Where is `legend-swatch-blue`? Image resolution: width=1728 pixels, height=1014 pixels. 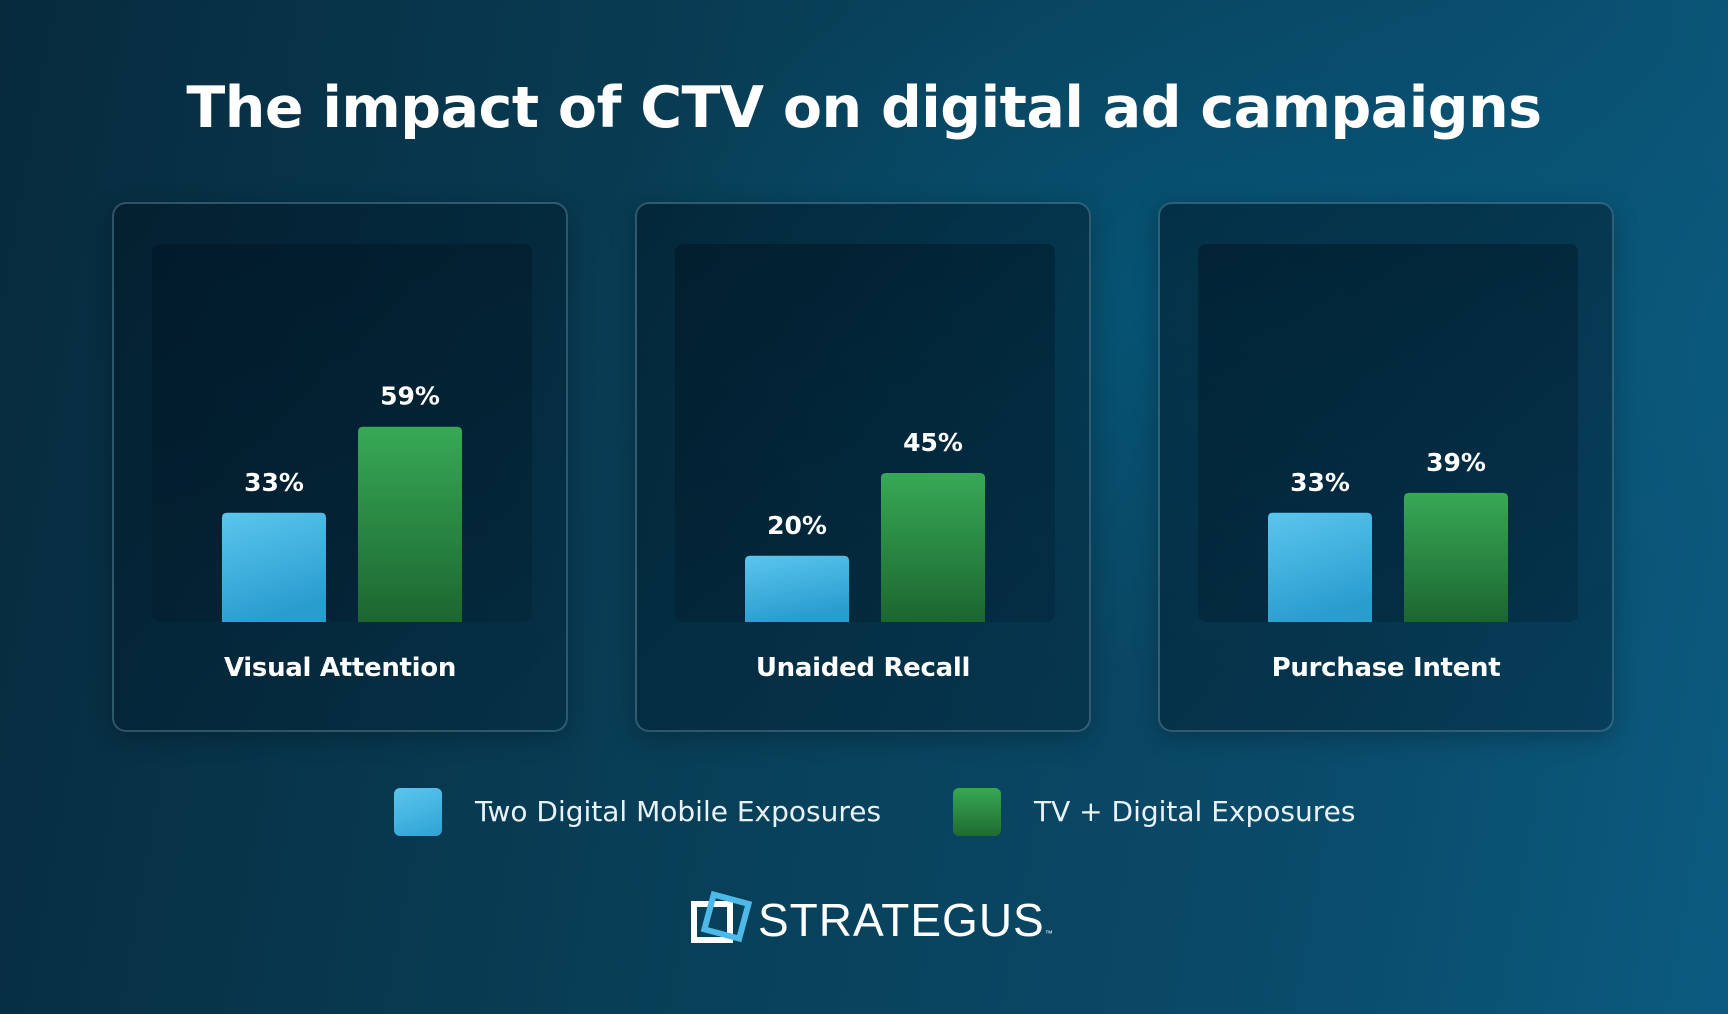 legend-swatch-blue is located at coordinates (418, 812).